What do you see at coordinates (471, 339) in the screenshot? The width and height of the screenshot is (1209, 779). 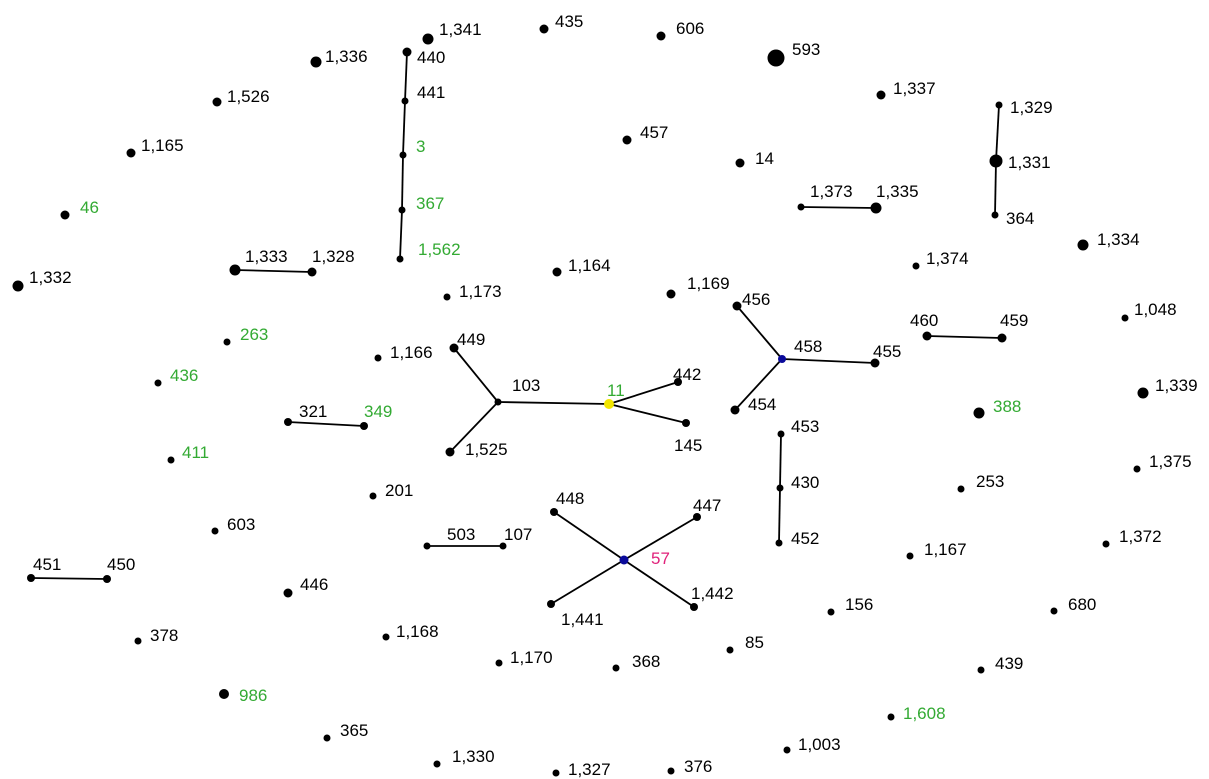 I see `node-label-449: 449` at bounding box center [471, 339].